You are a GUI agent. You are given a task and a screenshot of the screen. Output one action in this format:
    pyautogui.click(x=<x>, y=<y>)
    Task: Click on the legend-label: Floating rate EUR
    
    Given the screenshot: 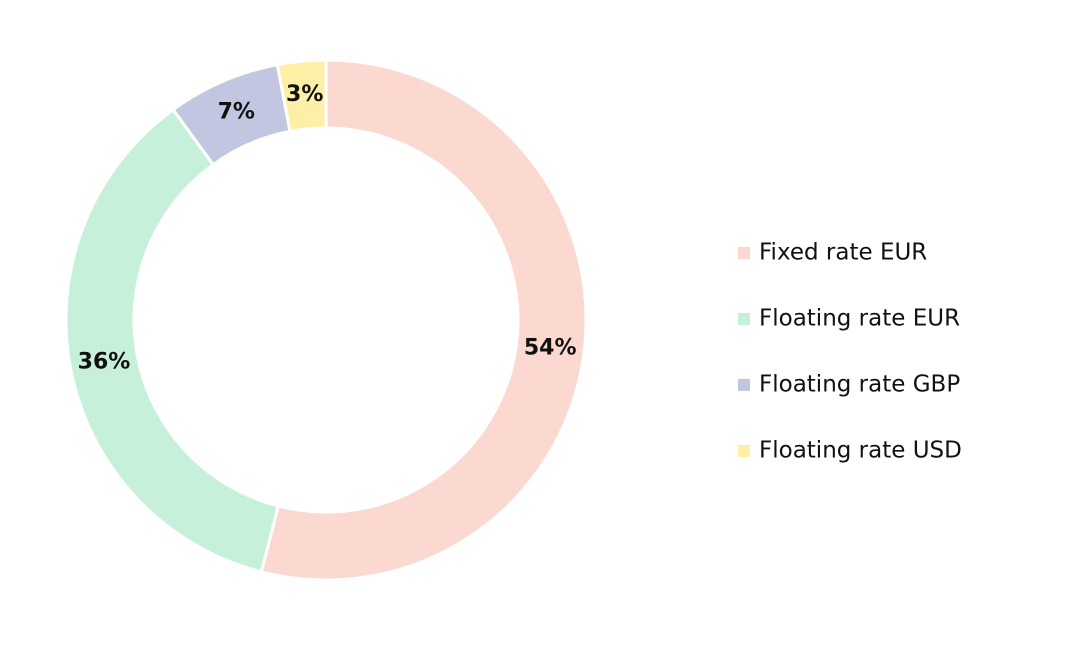 What is the action you would take?
    pyautogui.click(x=859, y=319)
    